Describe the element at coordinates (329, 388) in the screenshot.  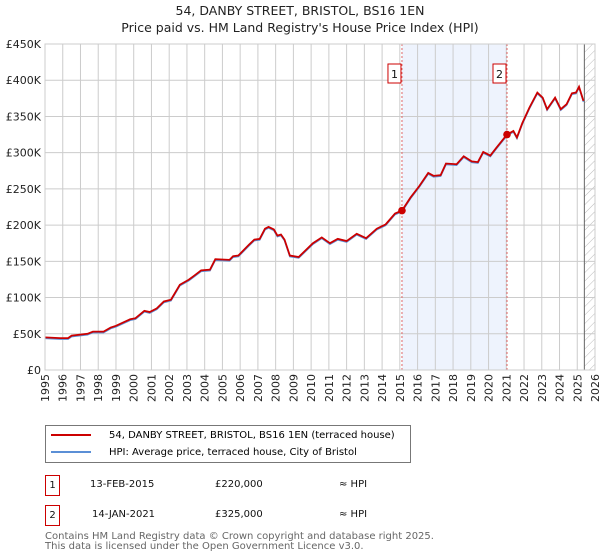
I see `x-tick-label: 2011` at that location.